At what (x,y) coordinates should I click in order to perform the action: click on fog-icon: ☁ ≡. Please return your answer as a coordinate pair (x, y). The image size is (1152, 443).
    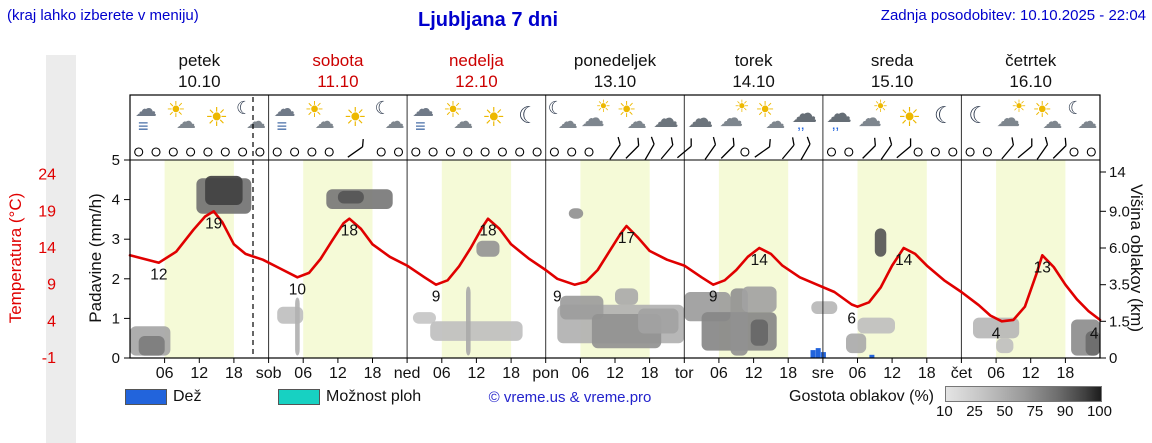
    Looking at the image, I should click on (147, 120).